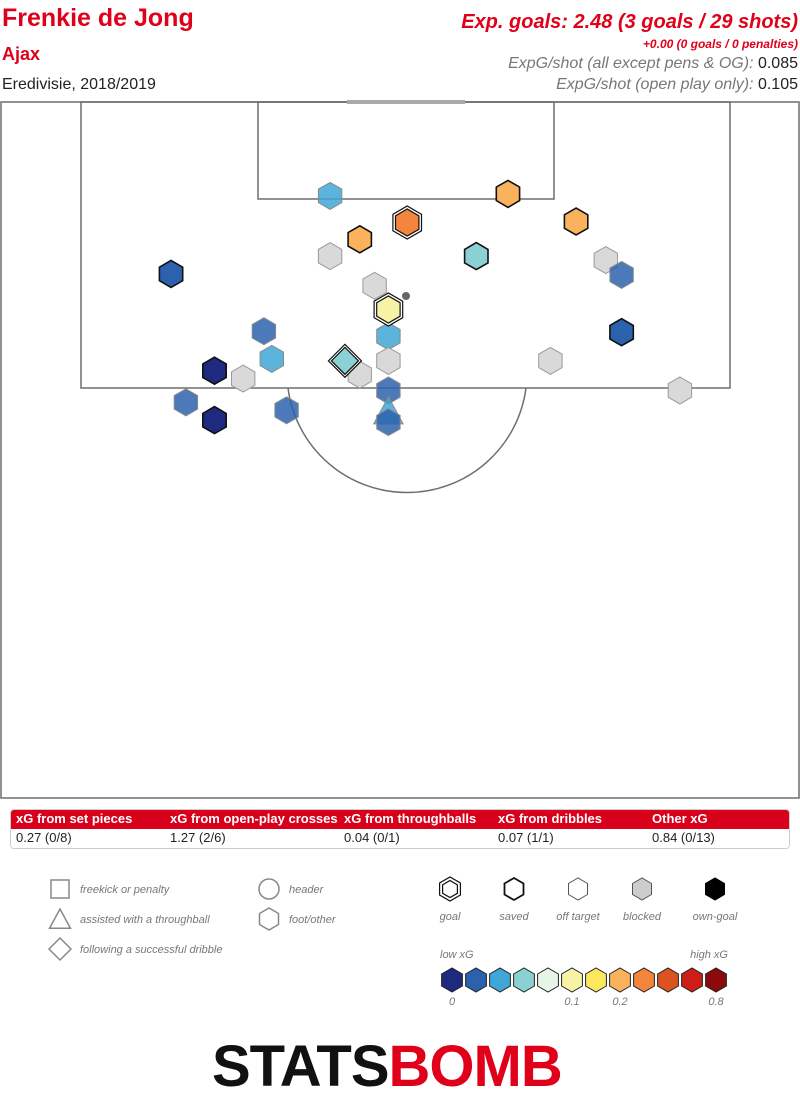  What do you see at coordinates (715, 900) in the screenshot?
I see `legend-outcome-own-goal: own-goal` at bounding box center [715, 900].